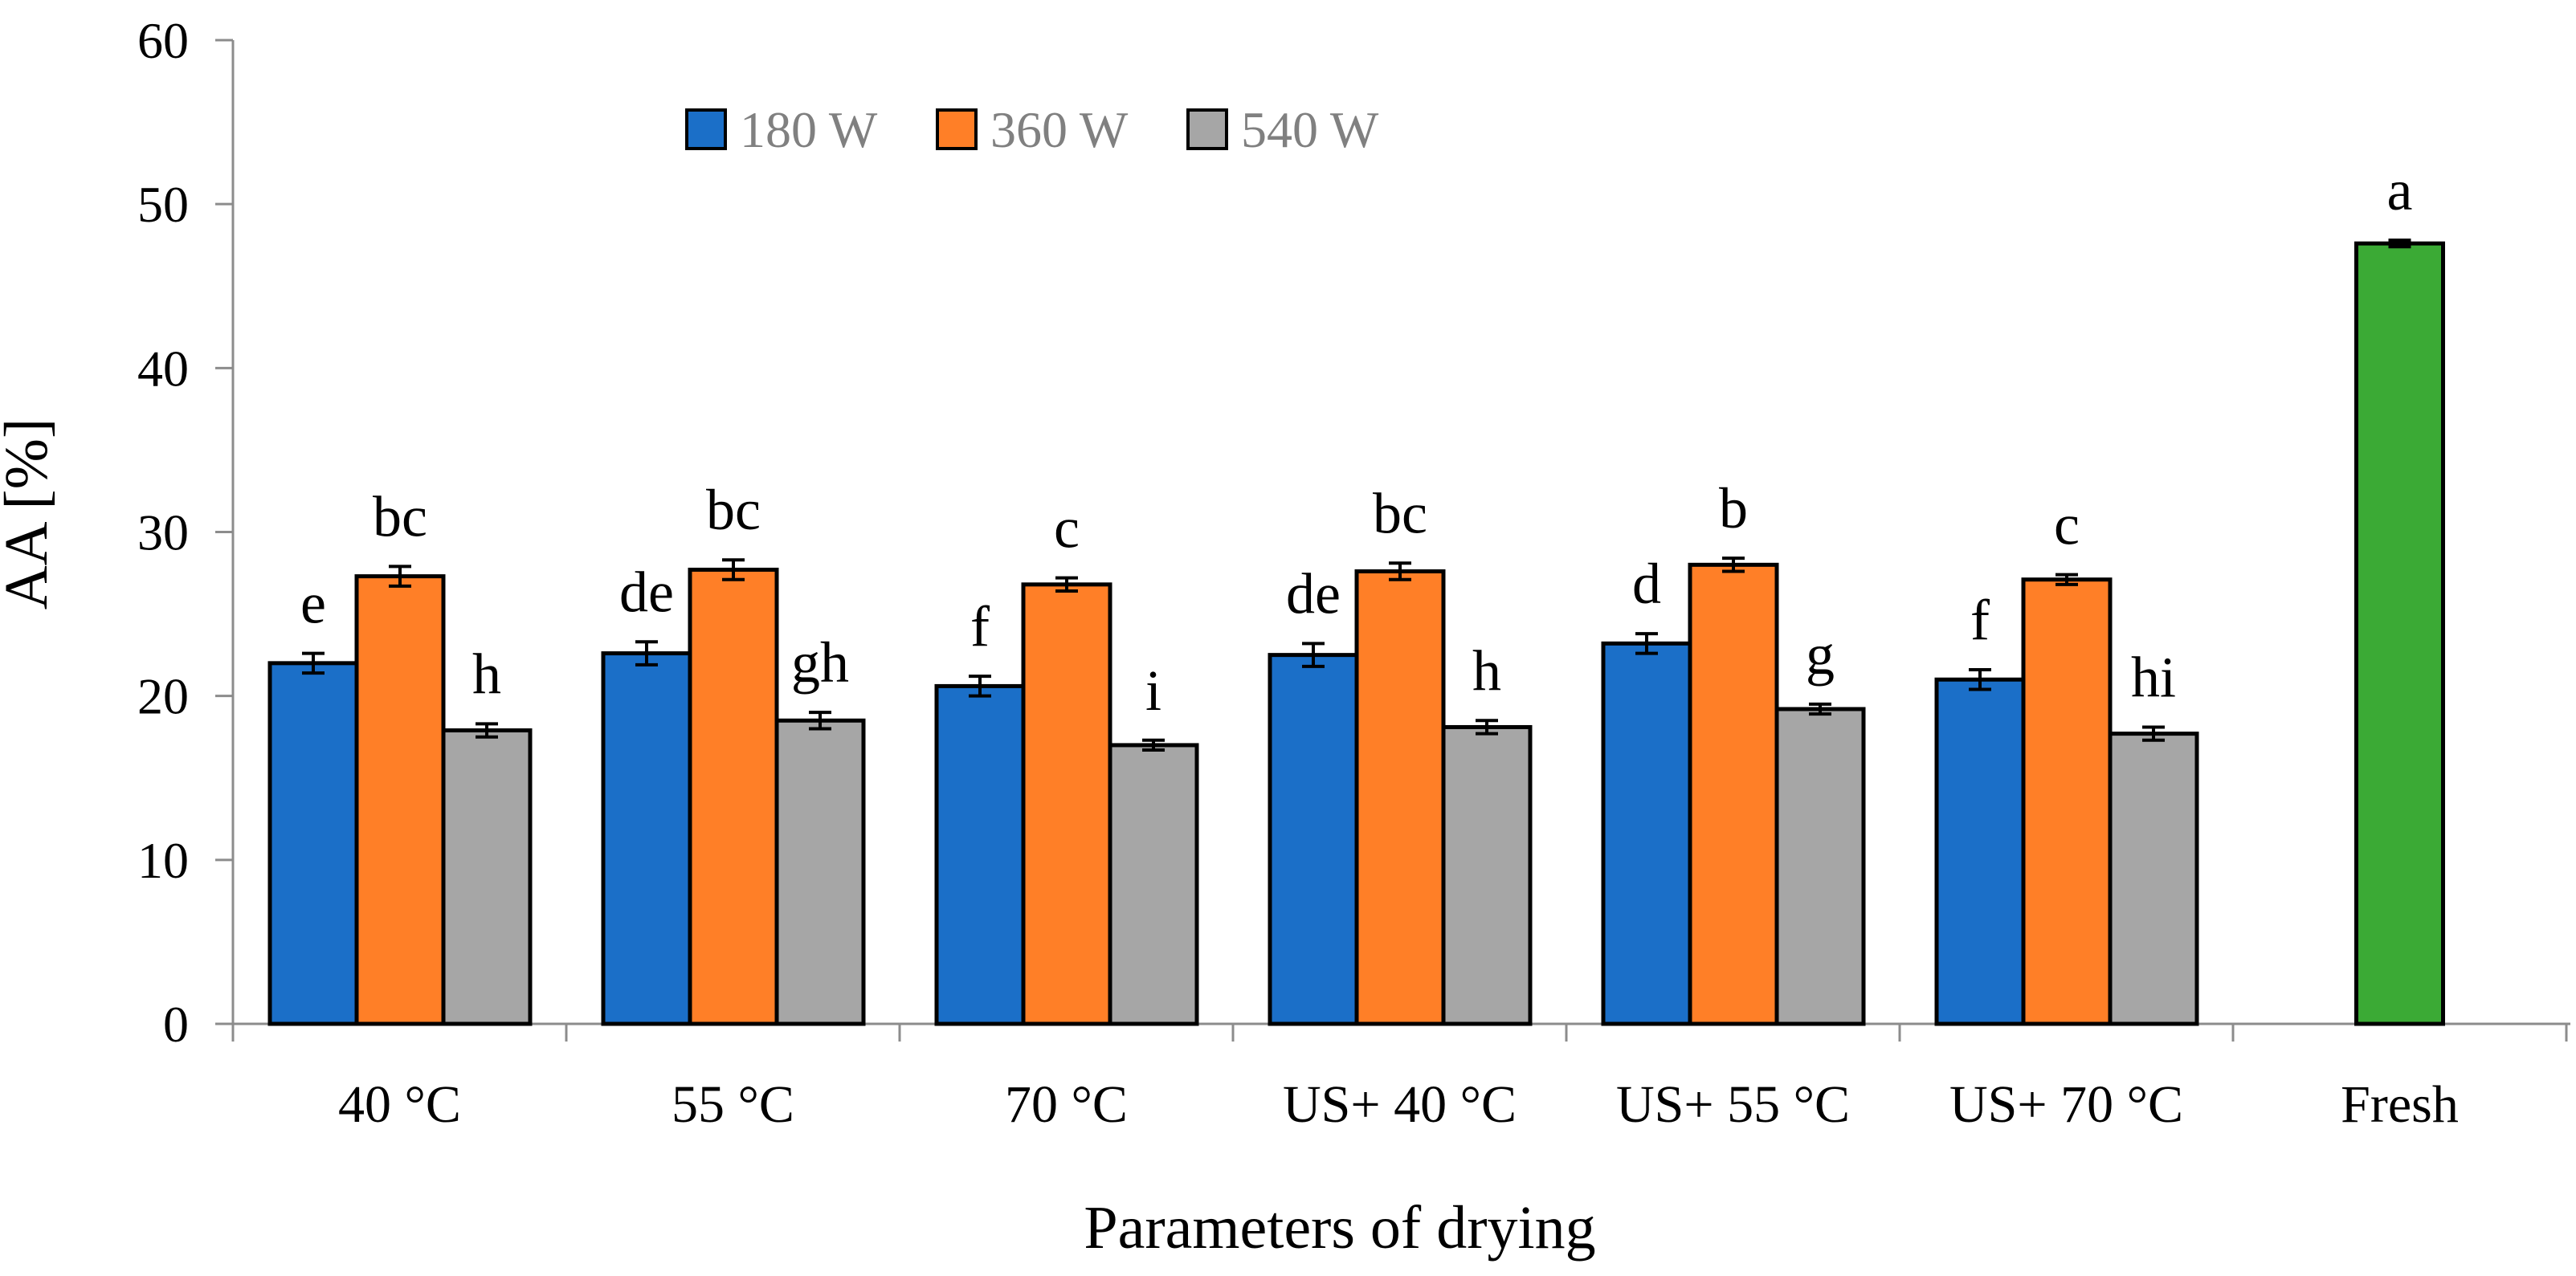  Describe the element at coordinates (2400, 1104) in the screenshot. I see `x-tick-label: Fresh` at that location.